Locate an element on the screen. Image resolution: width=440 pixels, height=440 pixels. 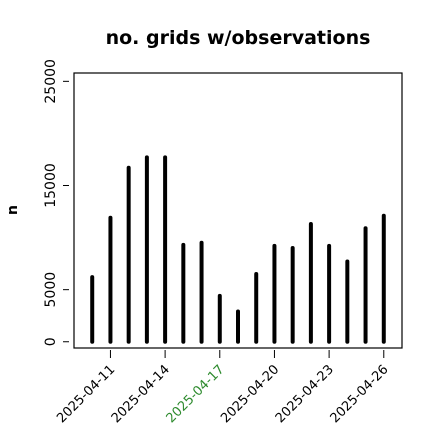
y-tick-label: 25000 is located at coordinates (51, 81).